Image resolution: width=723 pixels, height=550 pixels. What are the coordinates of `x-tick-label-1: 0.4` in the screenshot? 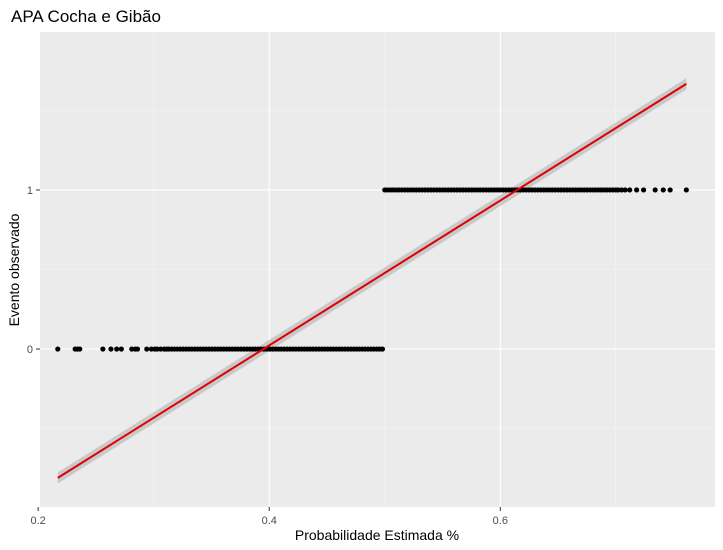 It's located at (269, 521).